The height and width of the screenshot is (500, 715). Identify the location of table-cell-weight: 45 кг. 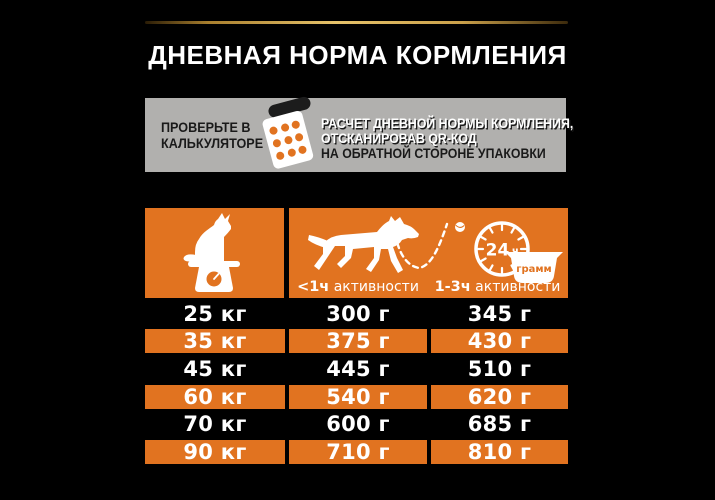
(215, 368).